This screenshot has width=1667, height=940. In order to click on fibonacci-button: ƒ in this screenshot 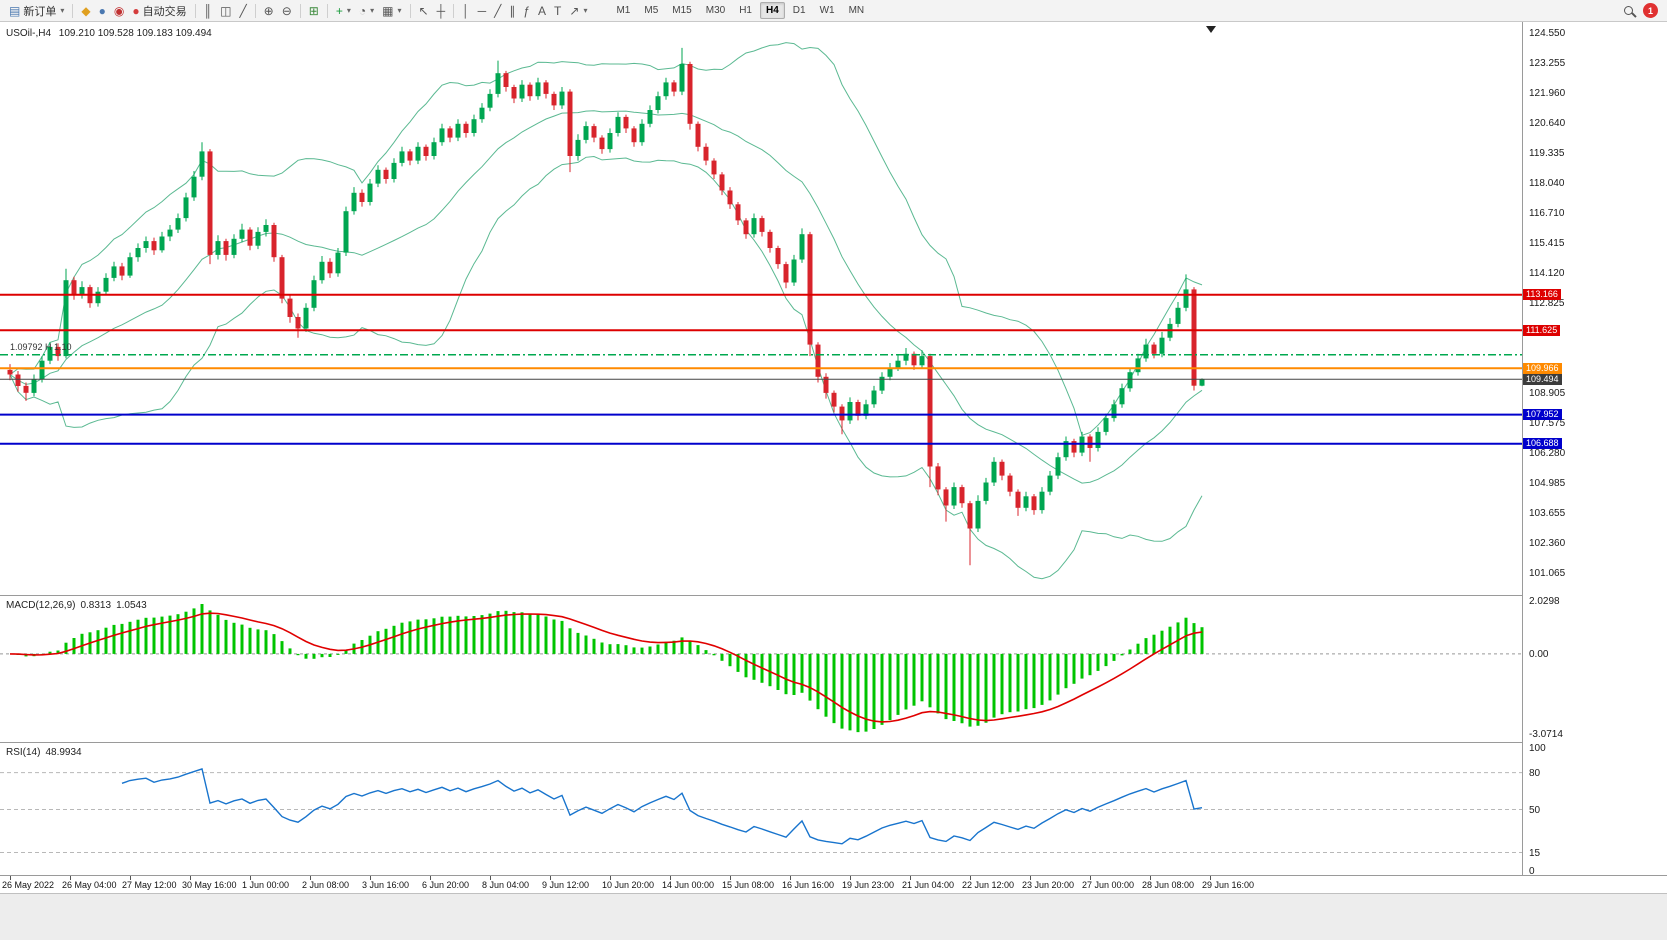, I will do `click(526, 11)`.